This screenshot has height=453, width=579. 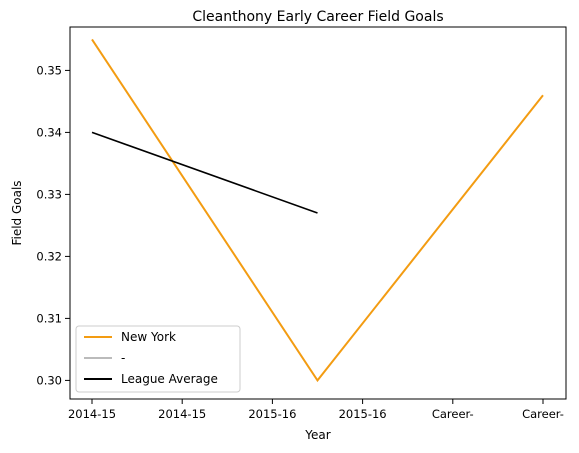 I want to click on y-axis-label: Field Goals, so click(x=17, y=212).